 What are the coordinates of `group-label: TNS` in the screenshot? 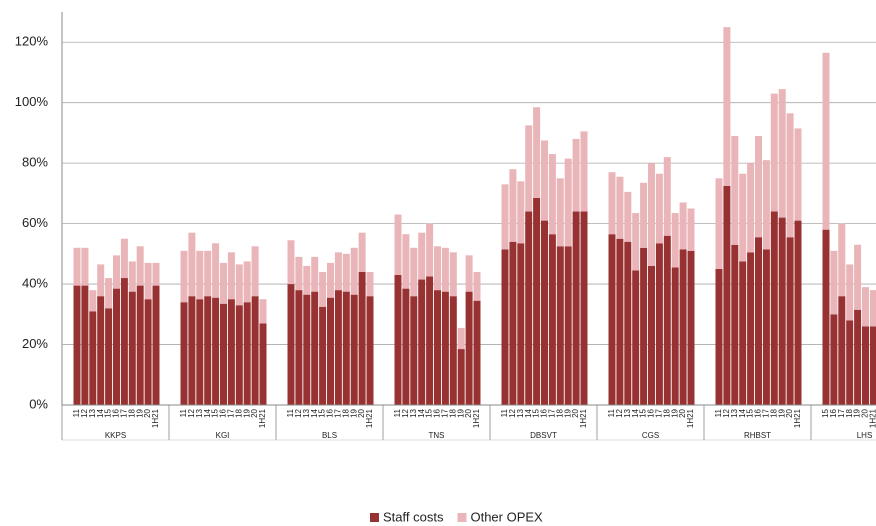 It's located at (437, 435).